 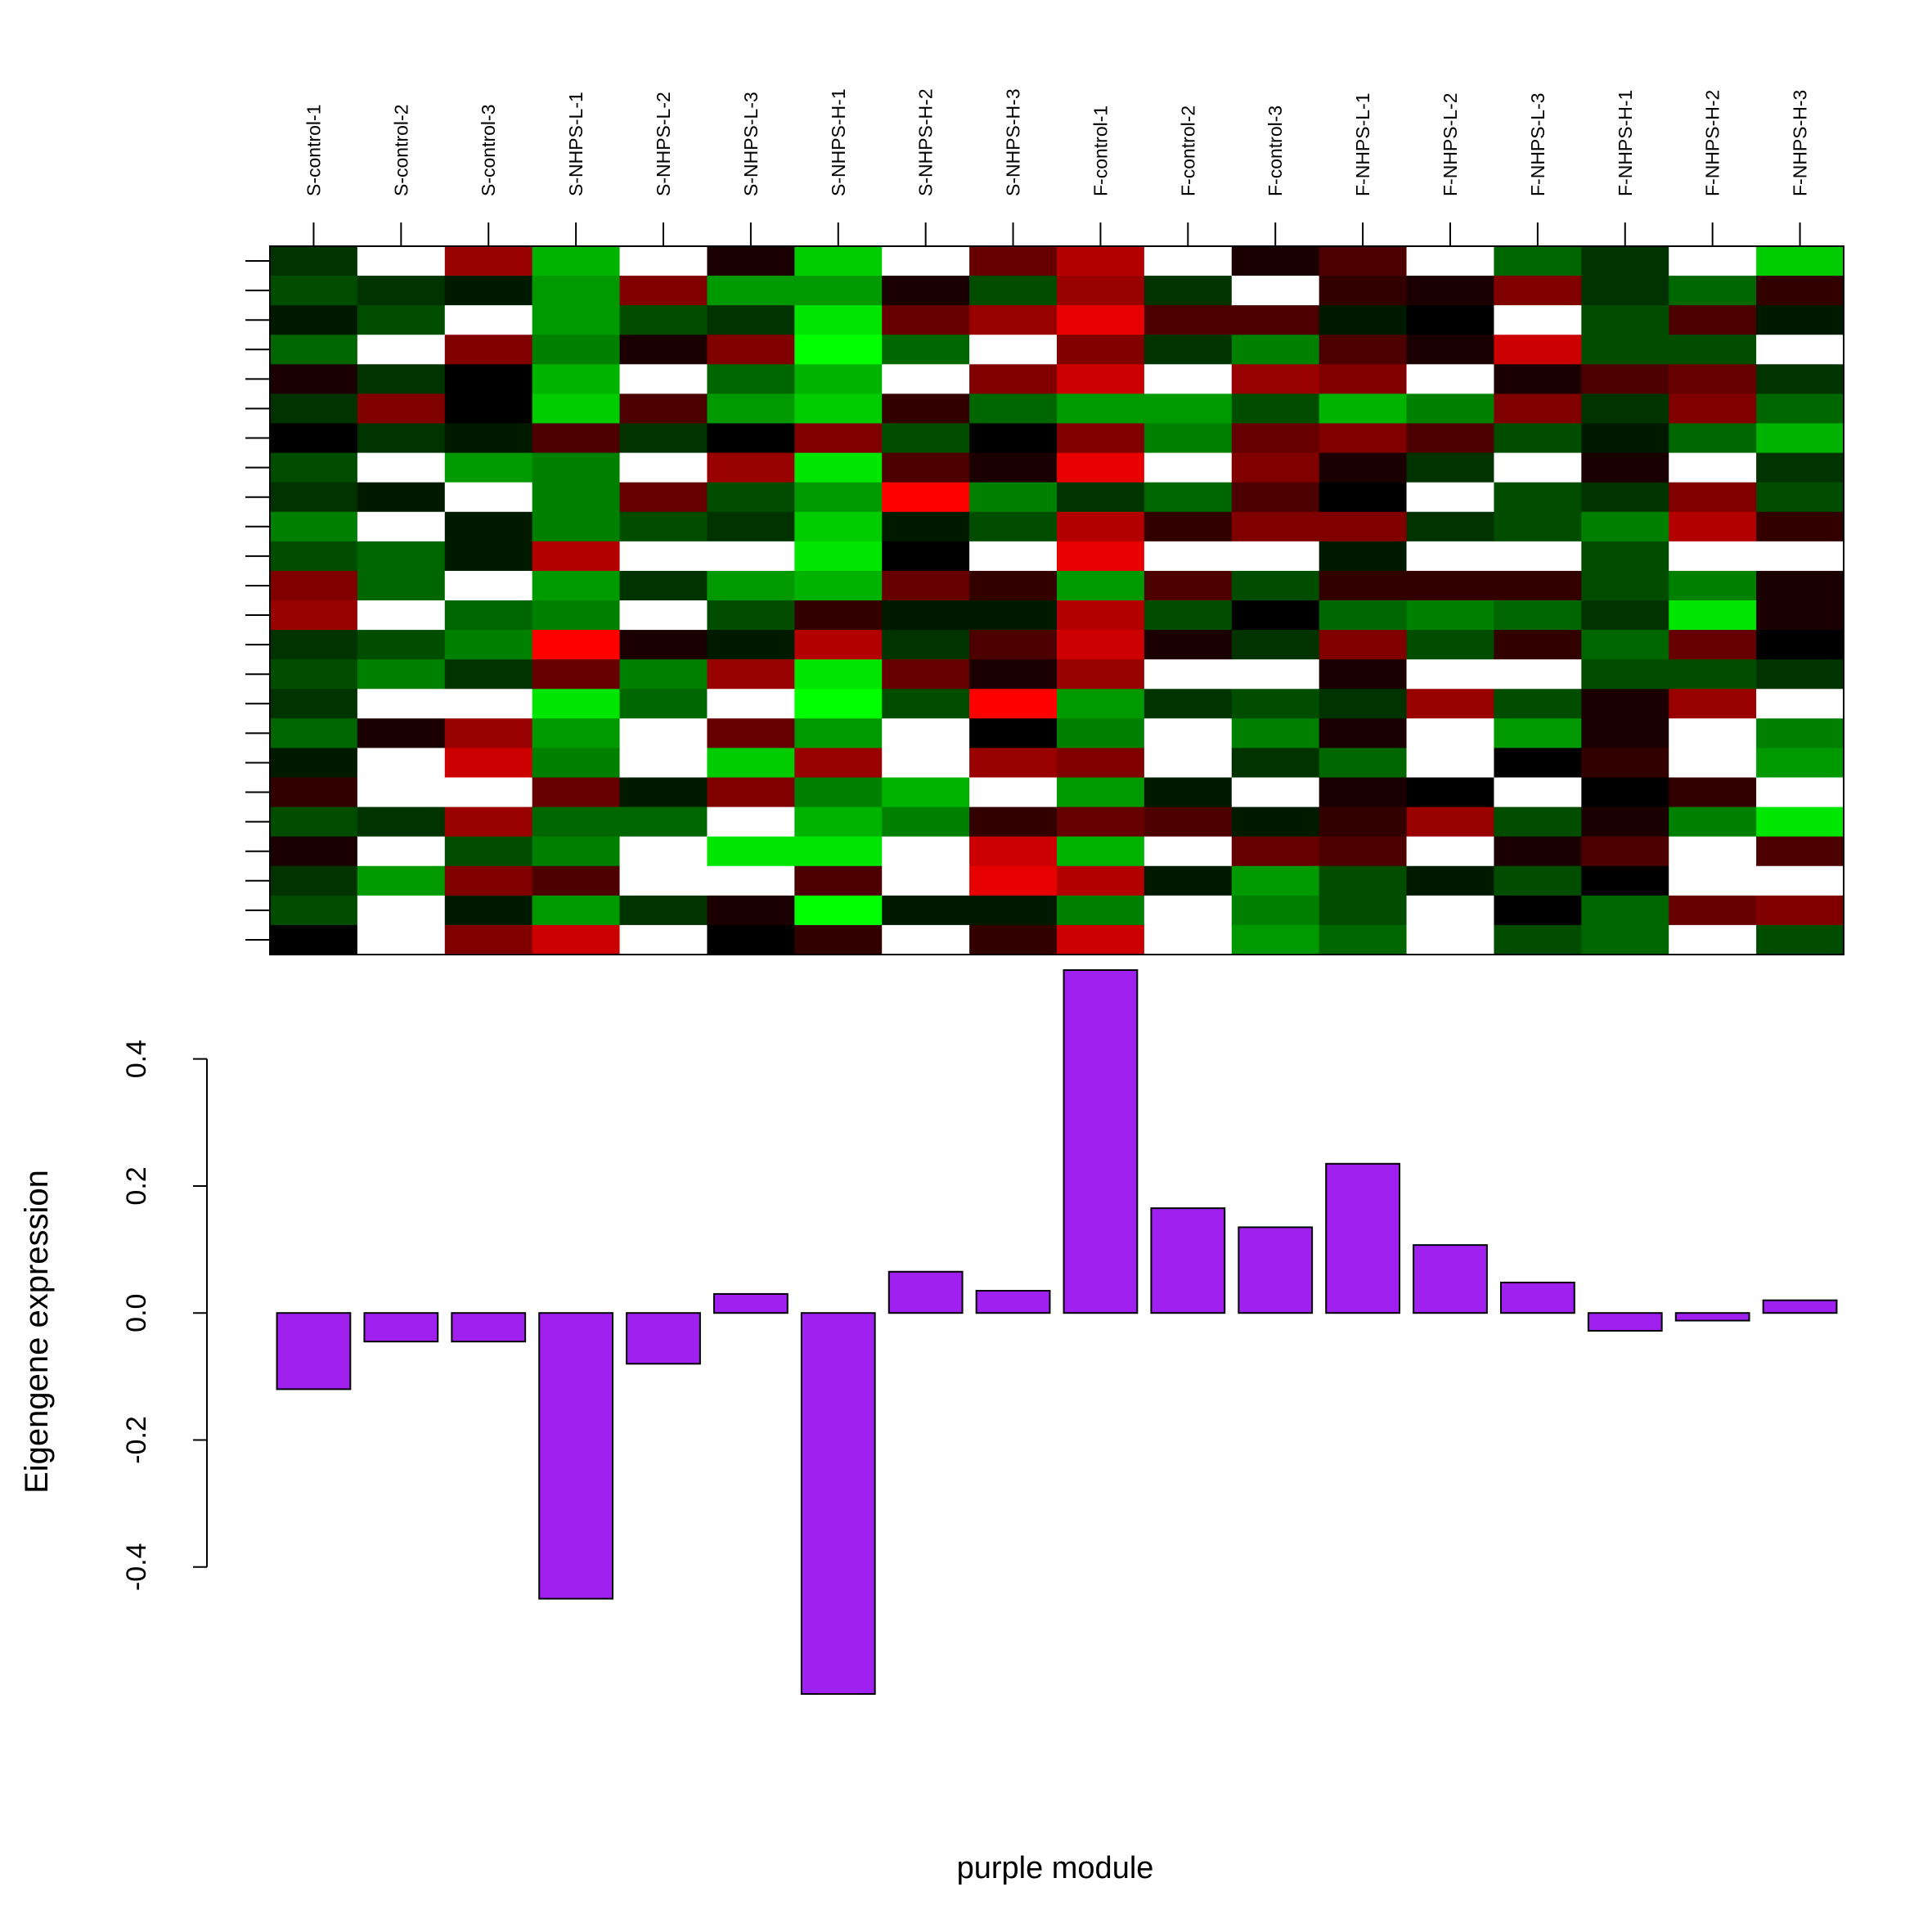 I want to click on y-tick-label: 0.2, so click(x=137, y=1185).